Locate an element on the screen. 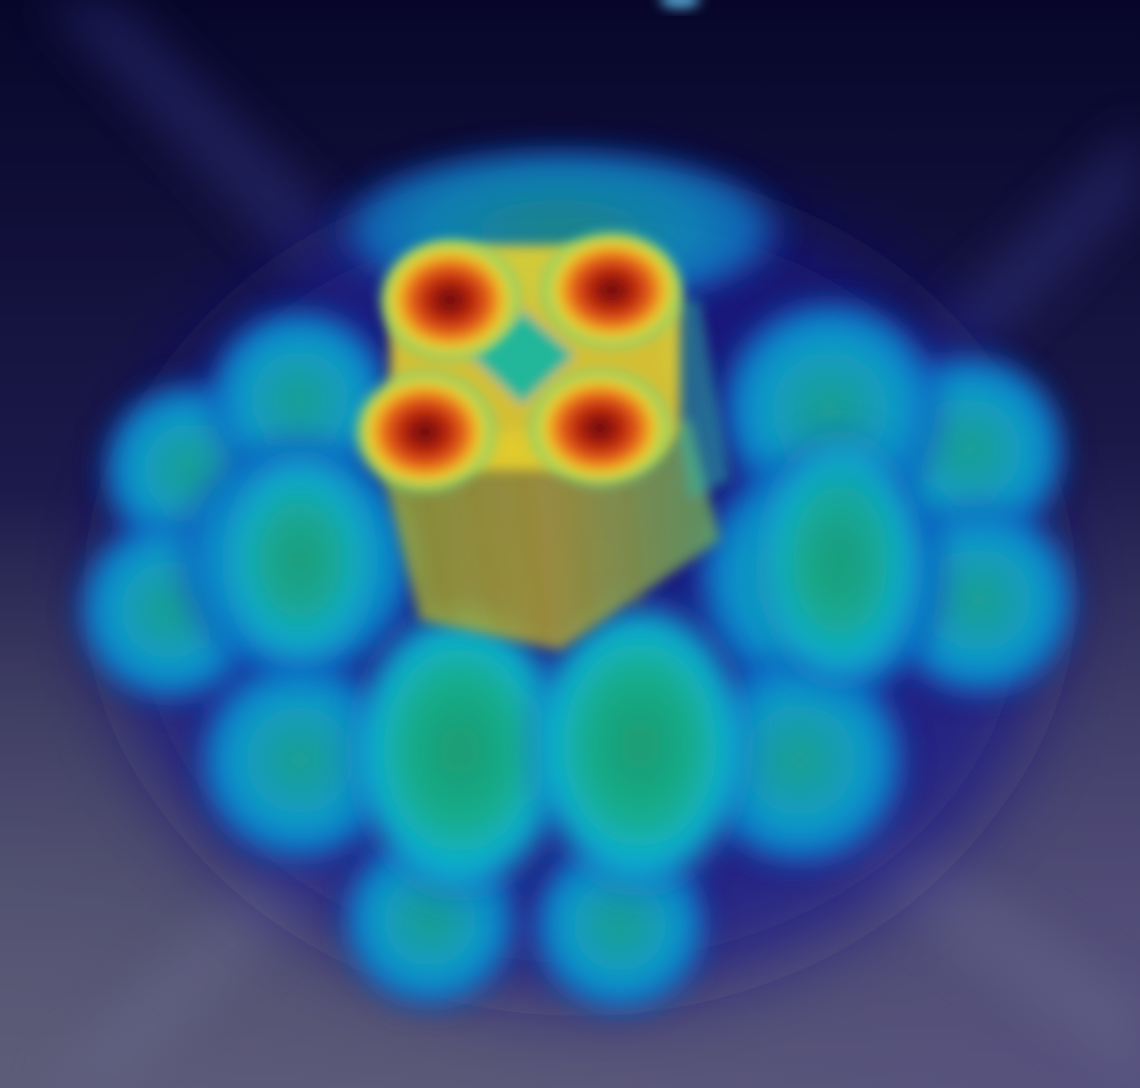 This screenshot has height=1088, width=1140. top-fleck is located at coordinates (680, 4).